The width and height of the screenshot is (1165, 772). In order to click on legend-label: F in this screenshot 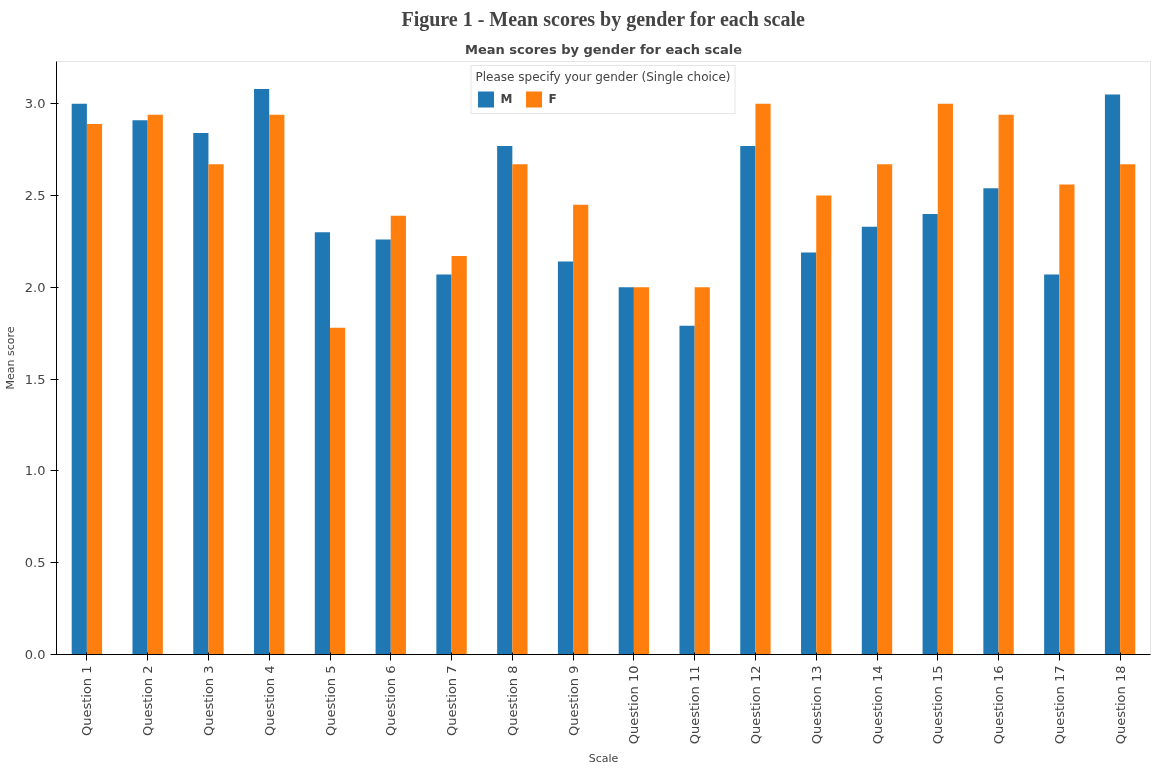, I will do `click(553, 99)`.